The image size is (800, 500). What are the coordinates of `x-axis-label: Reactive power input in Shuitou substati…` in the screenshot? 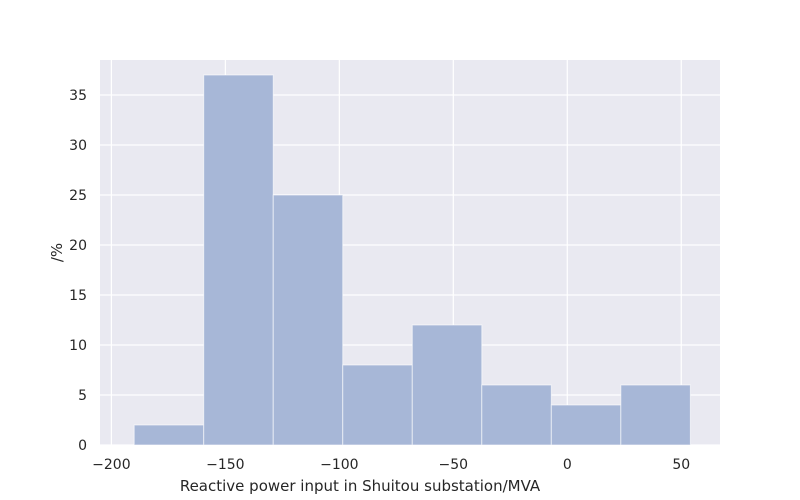 It's located at (360, 486).